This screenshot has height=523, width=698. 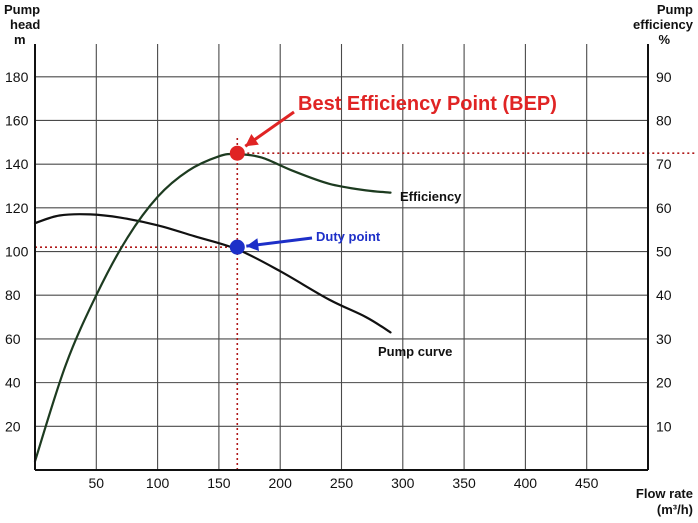 What do you see at coordinates (675, 9) in the screenshot?
I see `y-right-title-line1: Pump` at bounding box center [675, 9].